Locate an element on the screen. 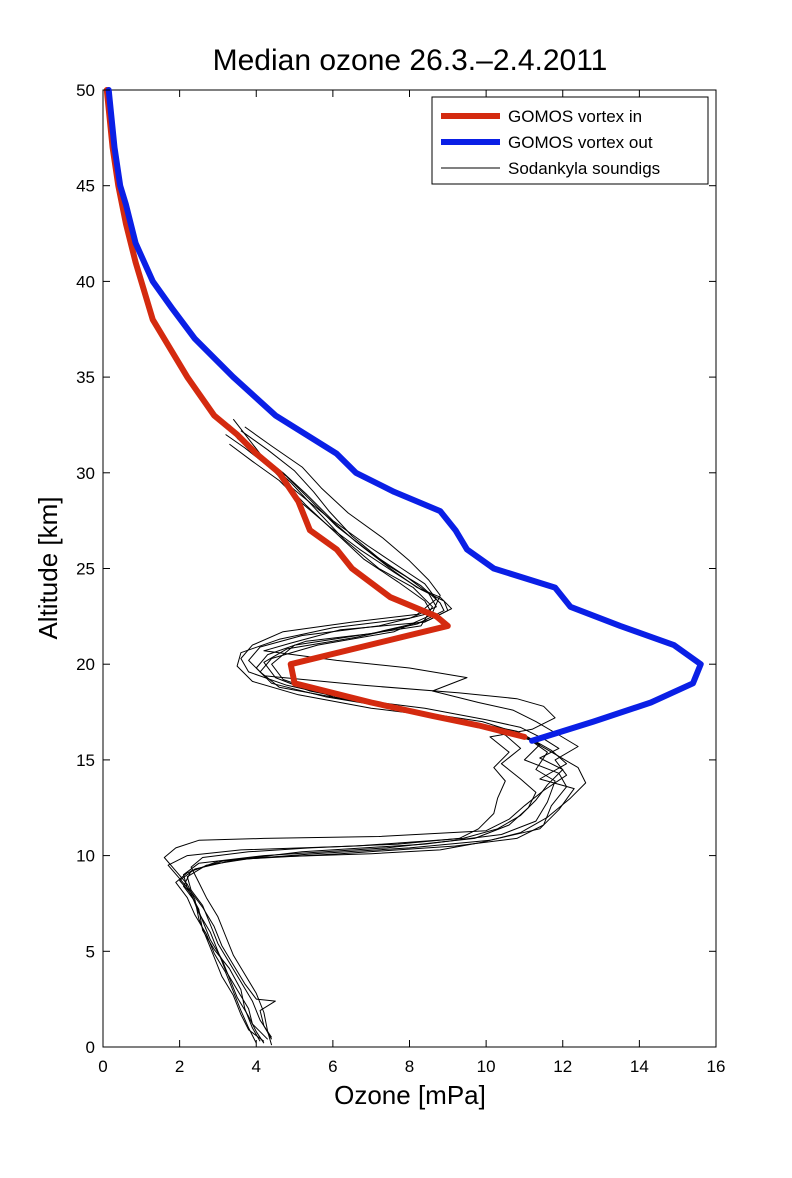  y-tick-label: 5 is located at coordinates (90, 951).